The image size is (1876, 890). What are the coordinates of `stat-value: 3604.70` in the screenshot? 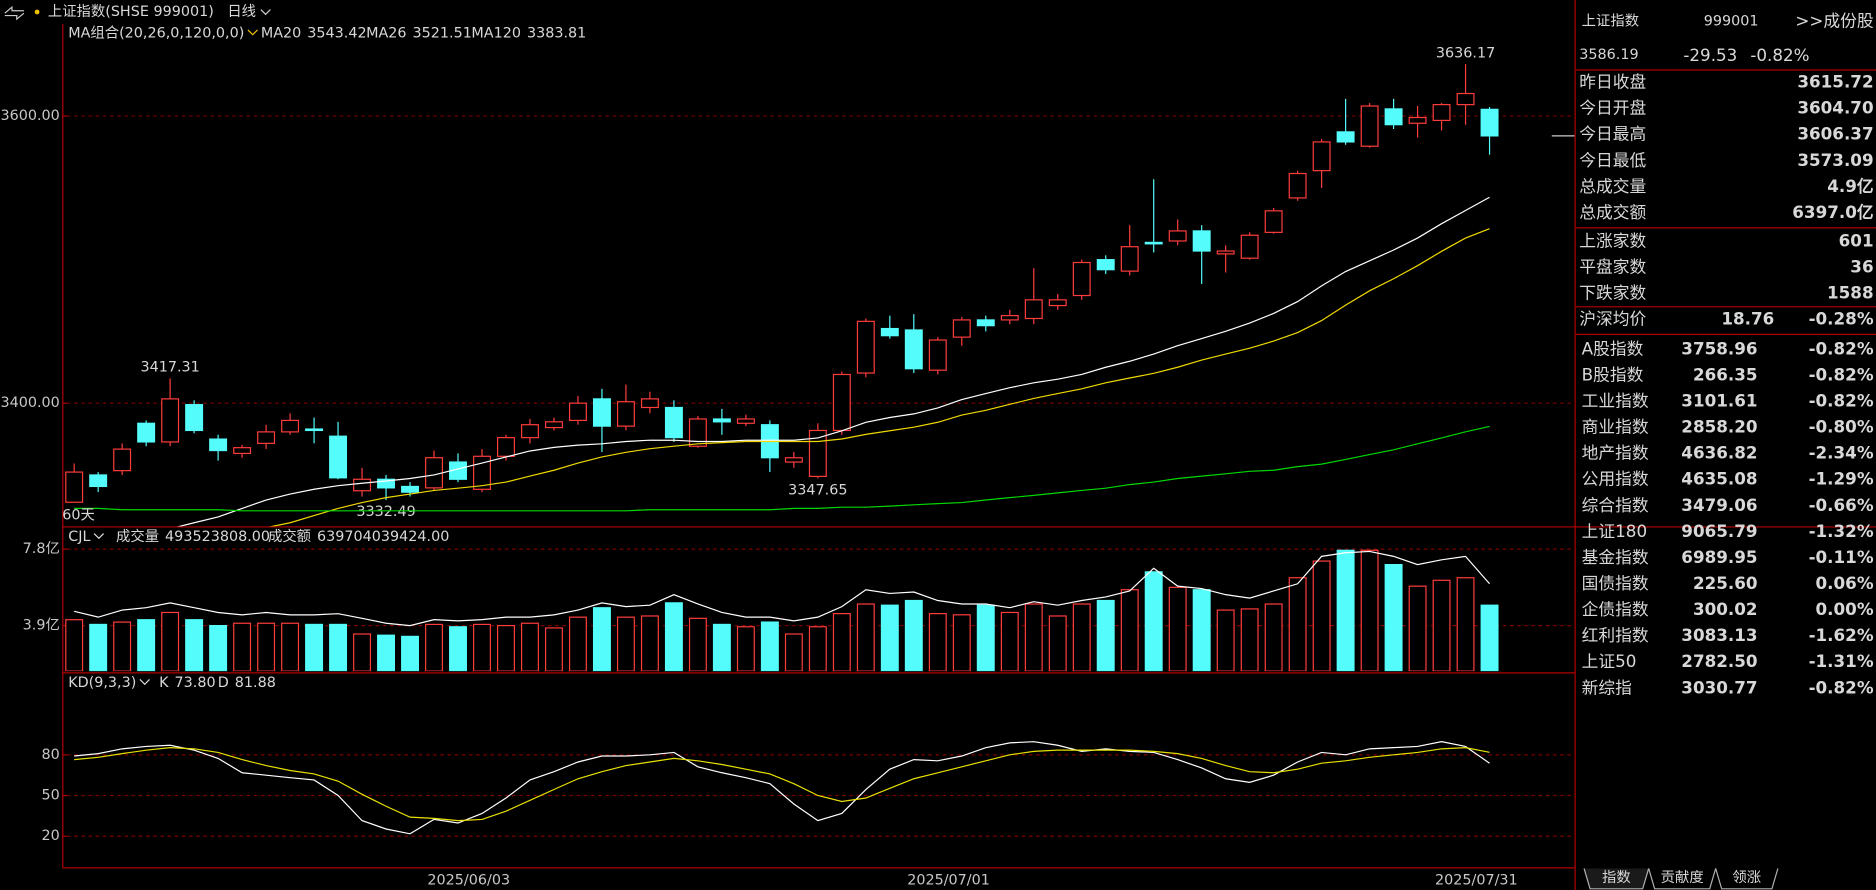 It's located at (1835, 108).